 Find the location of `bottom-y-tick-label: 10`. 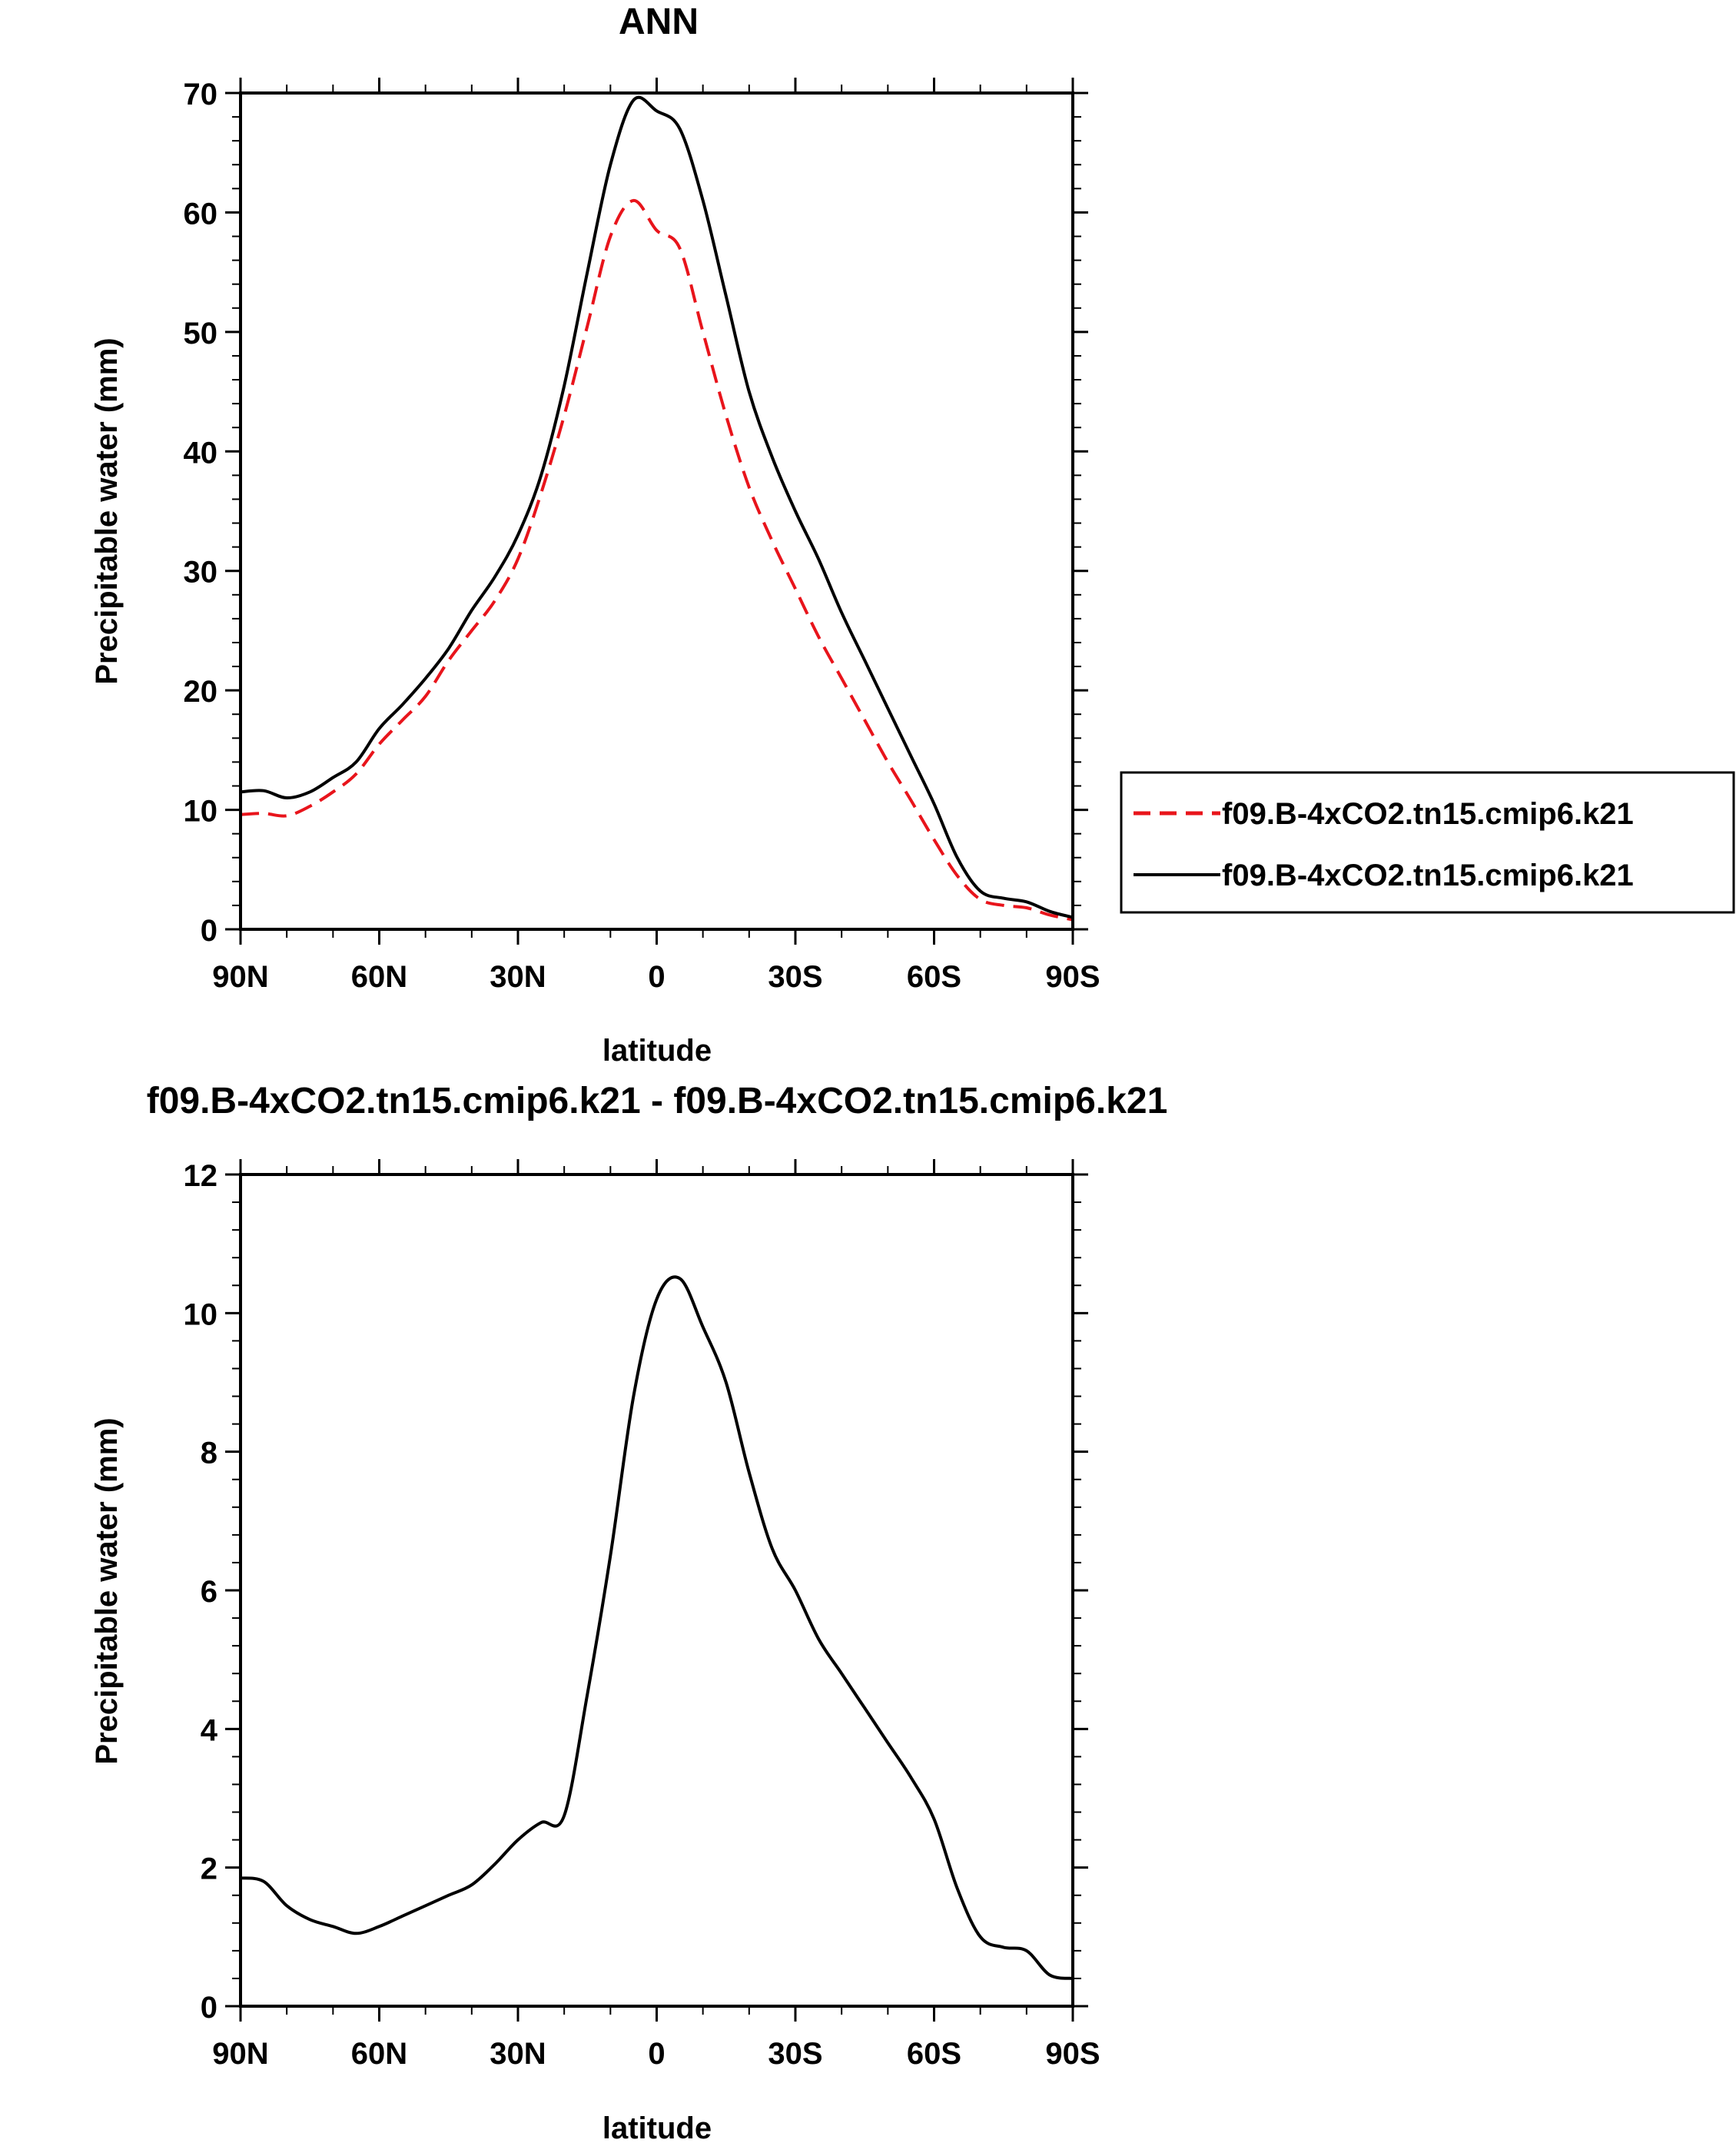

bottom-y-tick-label: 10 is located at coordinates (201, 1314).